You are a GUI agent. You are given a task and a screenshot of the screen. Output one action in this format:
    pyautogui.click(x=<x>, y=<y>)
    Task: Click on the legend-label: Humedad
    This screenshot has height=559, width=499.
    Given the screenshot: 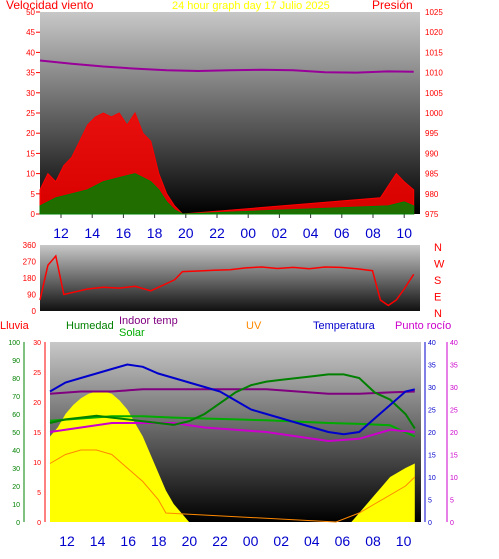 What is the action you would take?
    pyautogui.click(x=90, y=326)
    